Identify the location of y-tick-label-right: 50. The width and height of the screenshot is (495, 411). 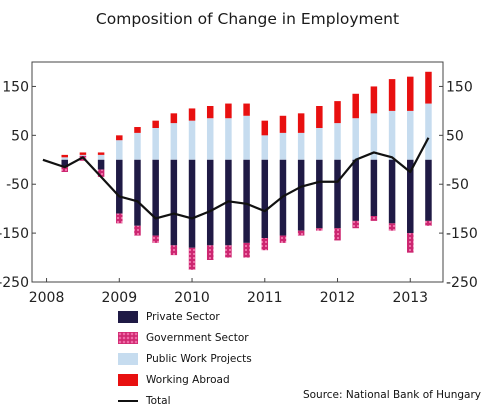
(455, 136).